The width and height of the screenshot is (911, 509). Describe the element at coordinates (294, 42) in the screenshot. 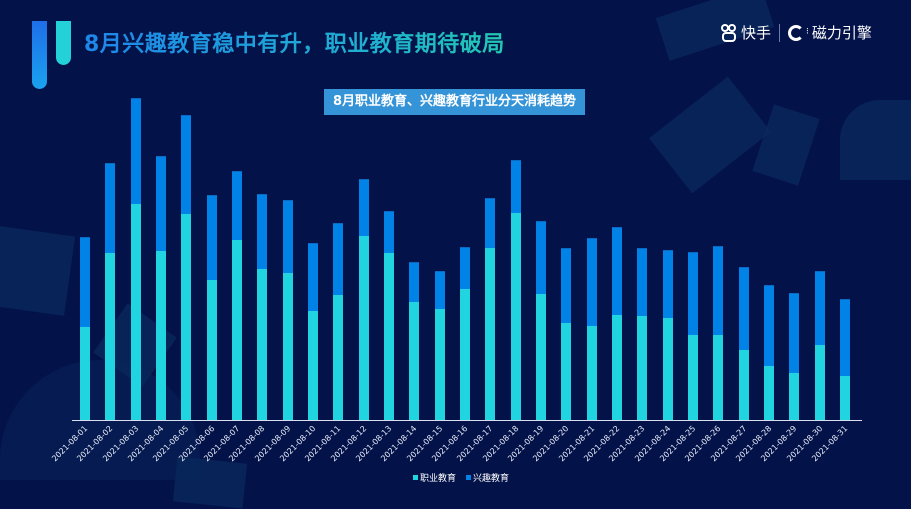

I see `page-title: 8月兴趣教育稳中有升，职业教育期待破局` at that location.